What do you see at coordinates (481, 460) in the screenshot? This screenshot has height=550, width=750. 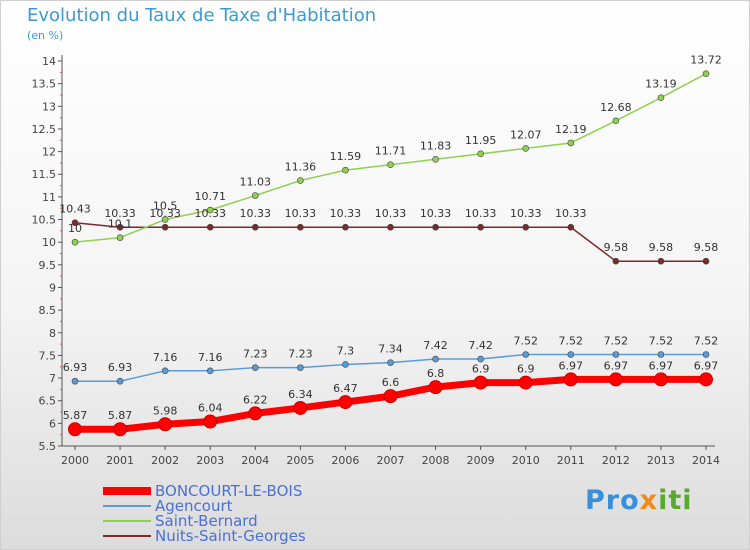 I see `x-tick-label: 2009` at bounding box center [481, 460].